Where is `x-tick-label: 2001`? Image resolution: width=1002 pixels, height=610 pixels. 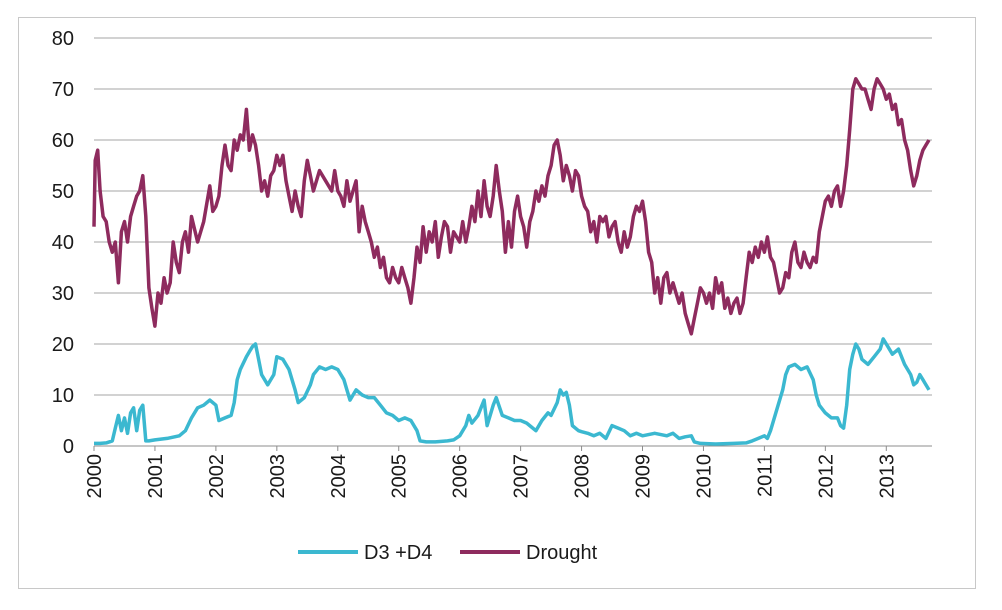 x-tick-label: 2001 is located at coordinates (156, 476).